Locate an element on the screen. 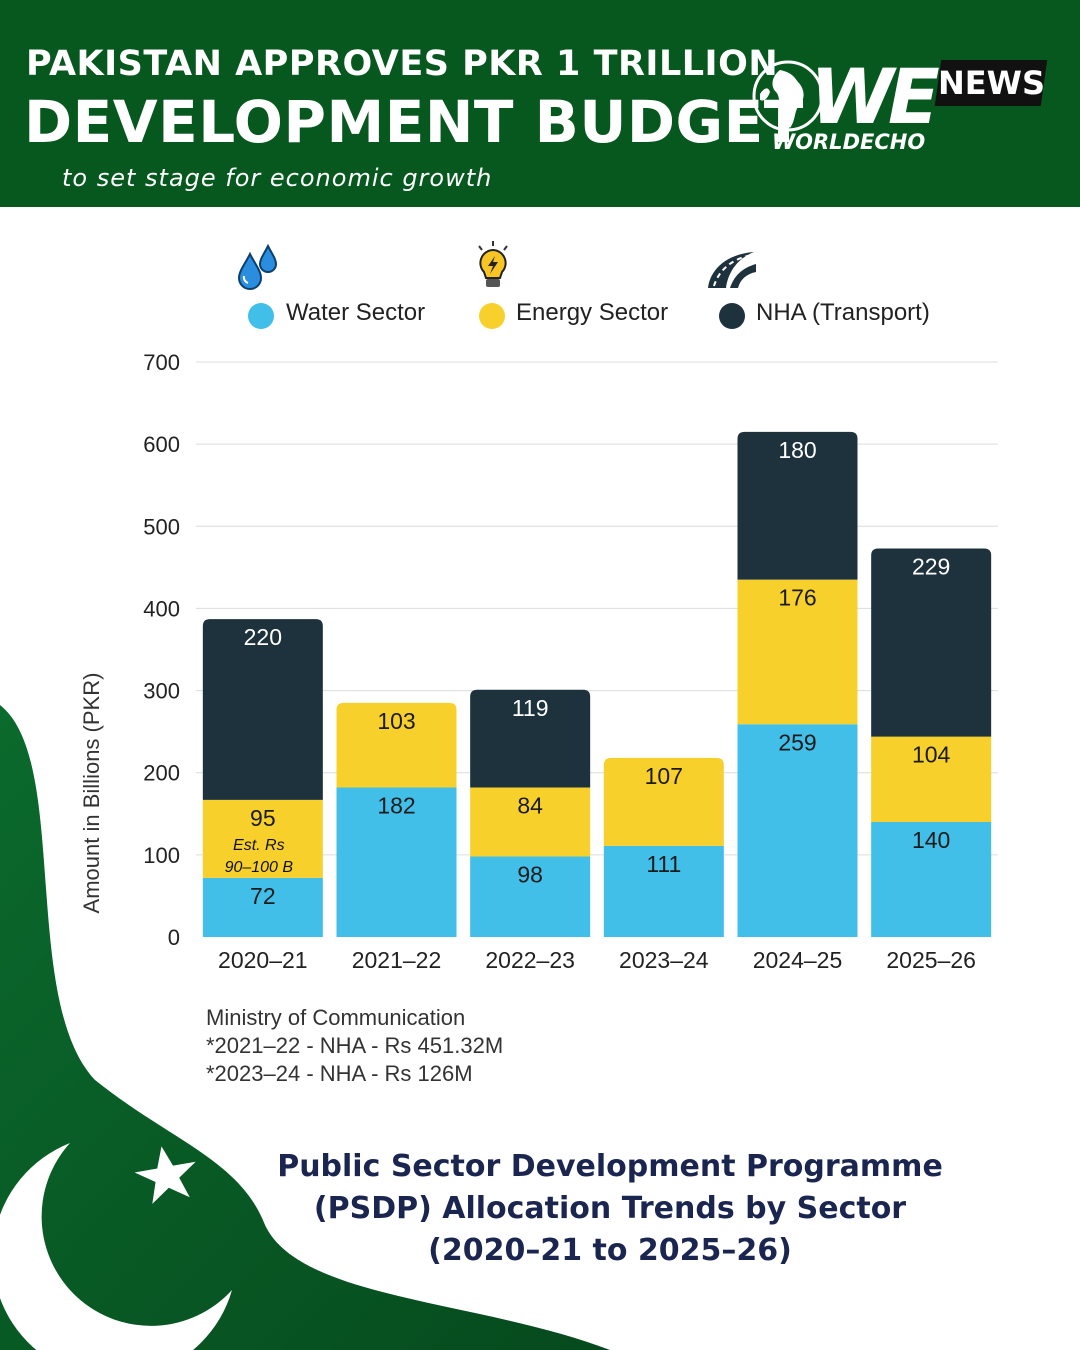 The height and width of the screenshot is (1350, 1080). data-label: 72 is located at coordinates (263, 896).